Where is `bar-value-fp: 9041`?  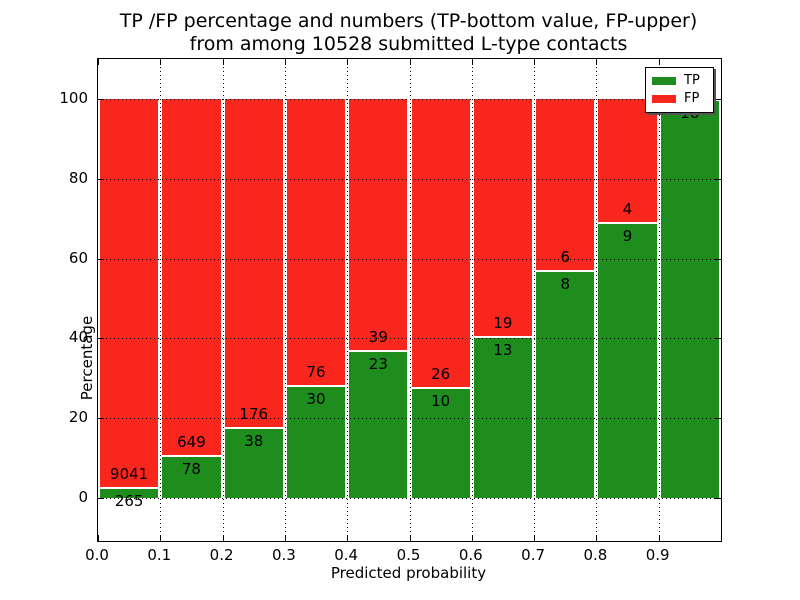
bar-value-fp: 9041 is located at coordinates (129, 473).